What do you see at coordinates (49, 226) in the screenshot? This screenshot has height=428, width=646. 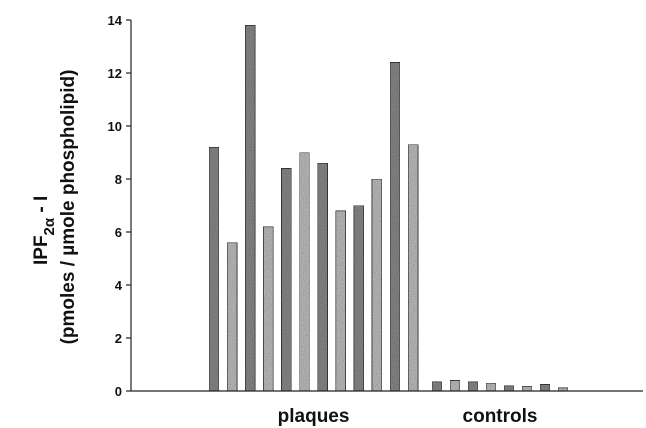 I see `y-axis-label-subscript: 2α` at bounding box center [49, 226].